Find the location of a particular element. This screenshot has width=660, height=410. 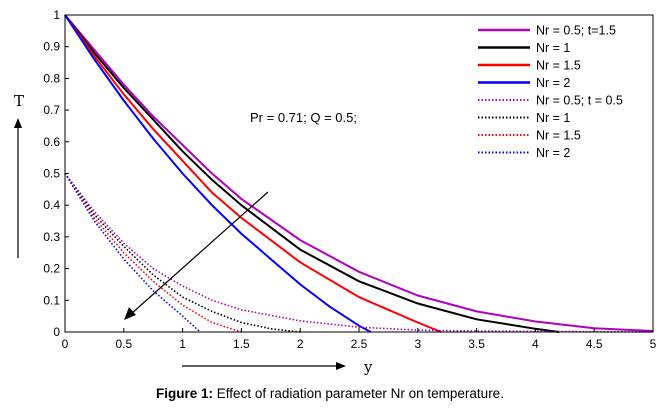

y-tick-label: 0.9 is located at coordinates (51, 47).